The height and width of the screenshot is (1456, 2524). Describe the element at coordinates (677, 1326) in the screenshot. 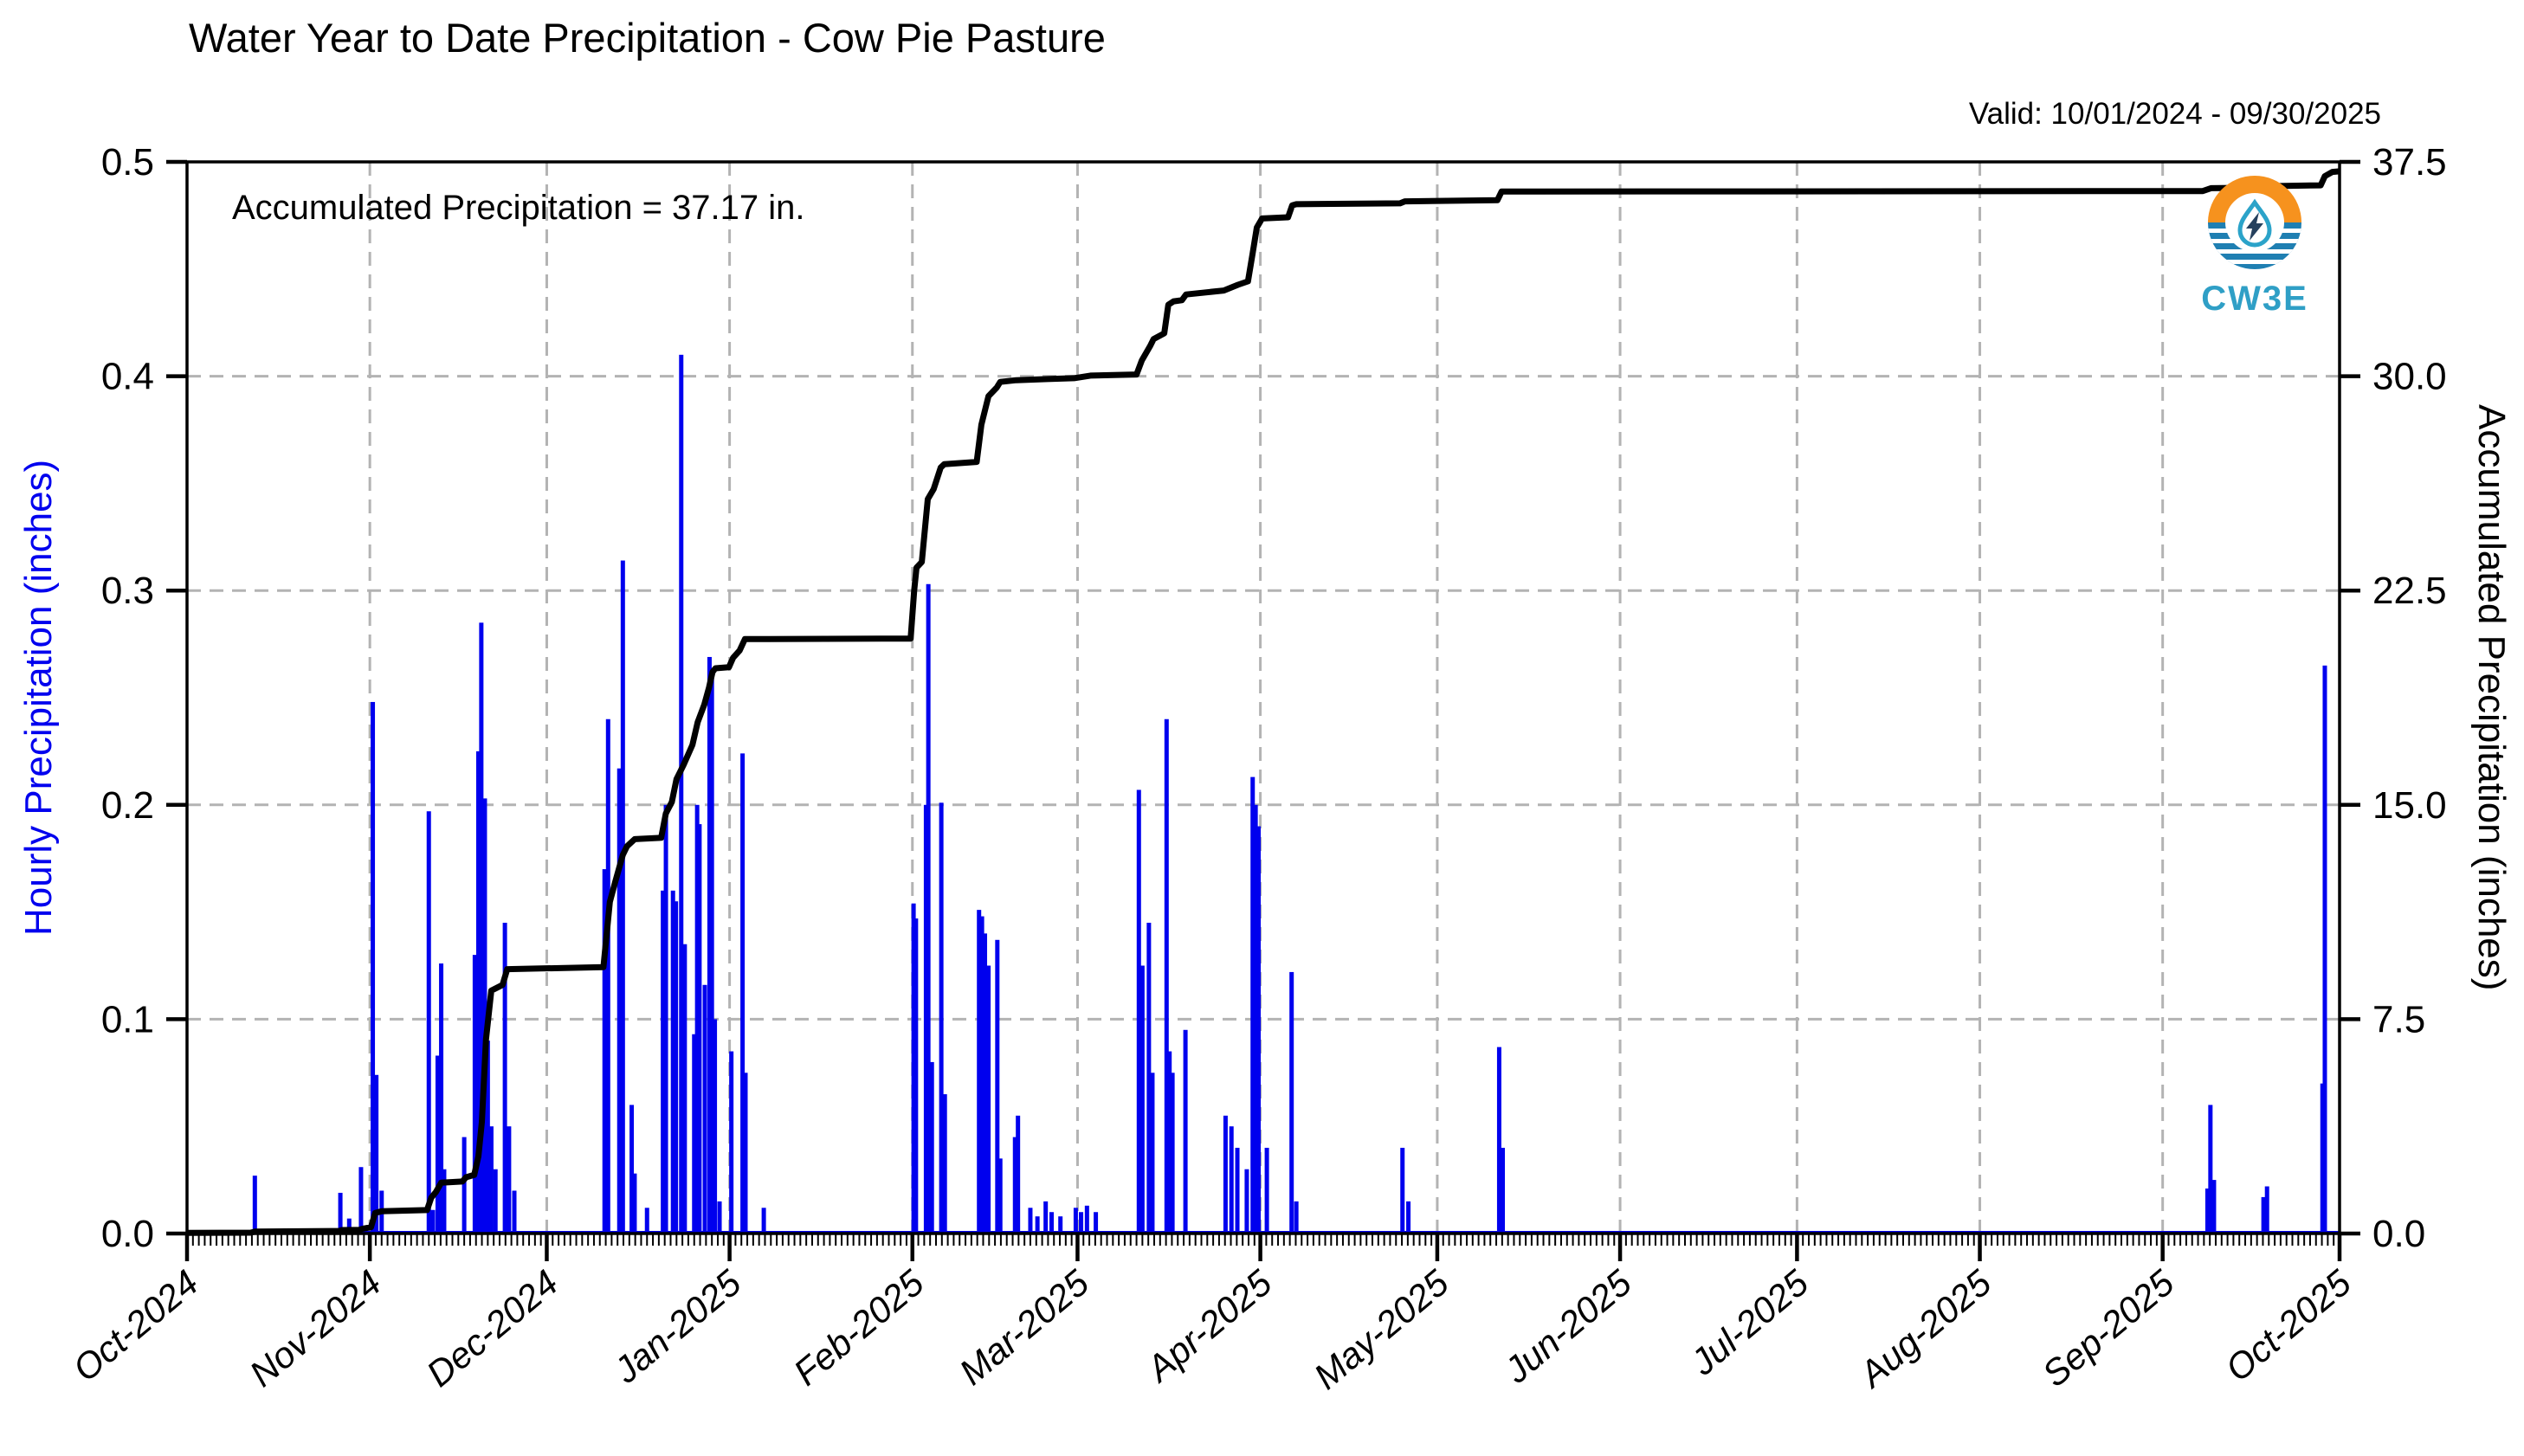

I see `svg-text: Jan-2025` at that location.